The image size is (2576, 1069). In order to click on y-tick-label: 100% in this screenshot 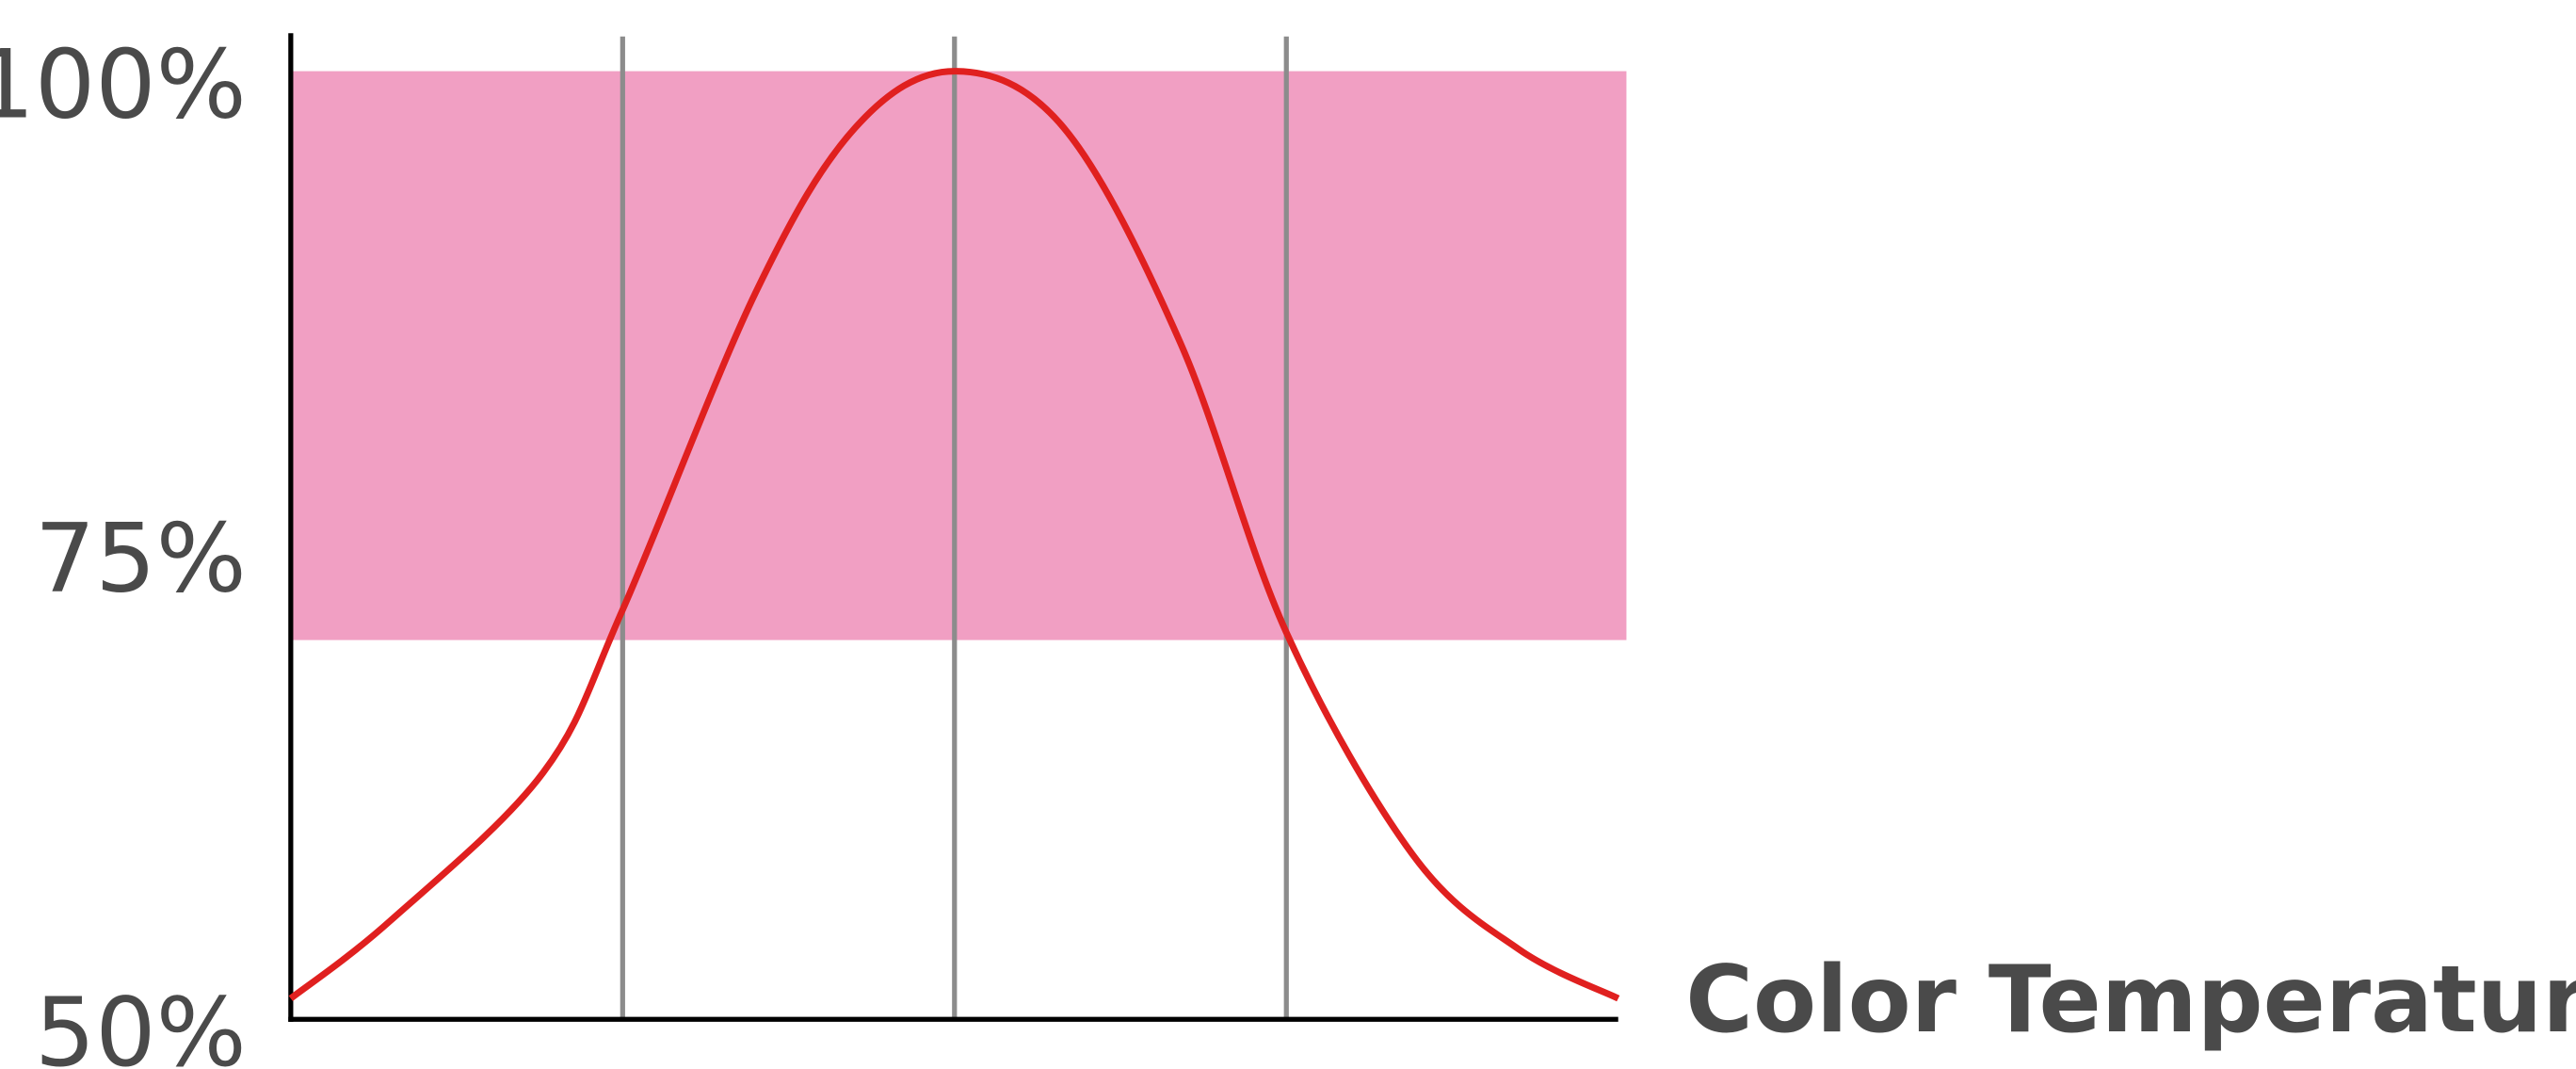, I will do `click(123, 83)`.